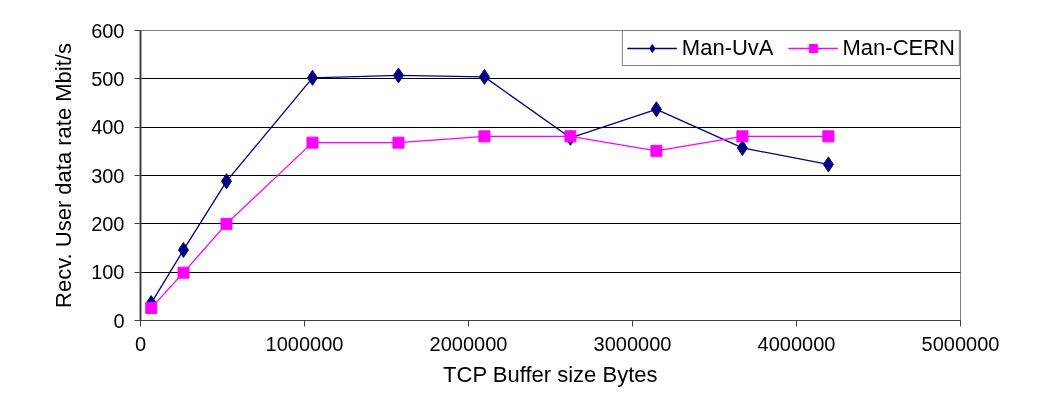 This screenshot has width=1054, height=409. I want to click on y-axis-title: Recv. User data rate Mbit/s, so click(64, 175).